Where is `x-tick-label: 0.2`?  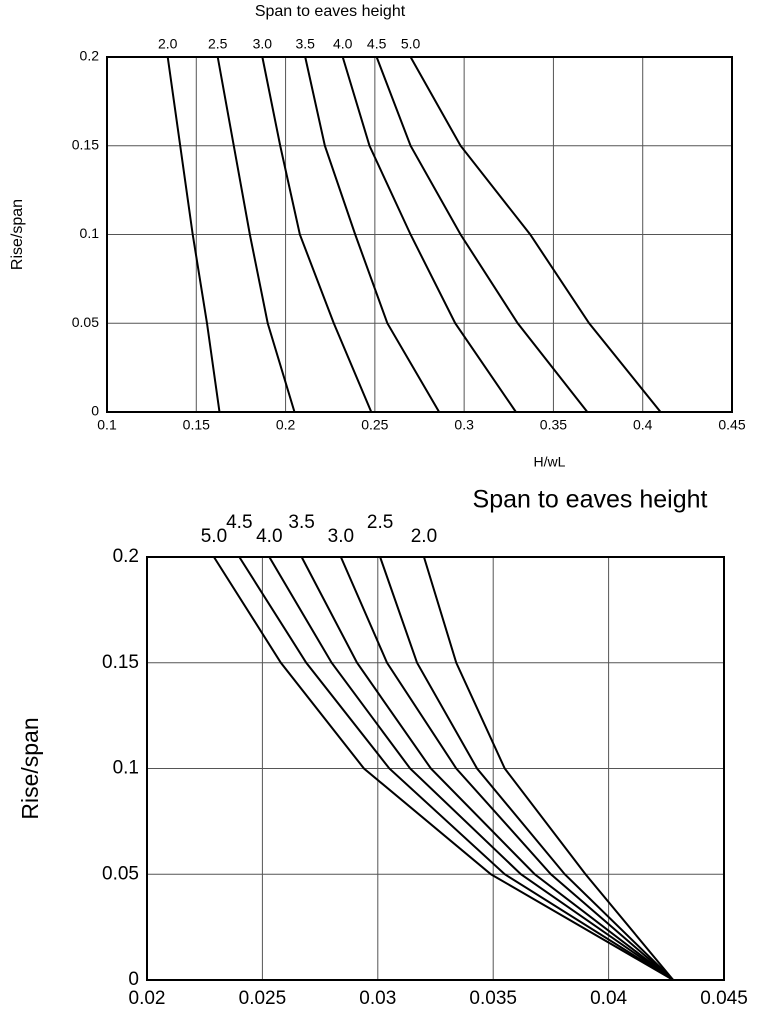 x-tick-label: 0.2 is located at coordinates (286, 425).